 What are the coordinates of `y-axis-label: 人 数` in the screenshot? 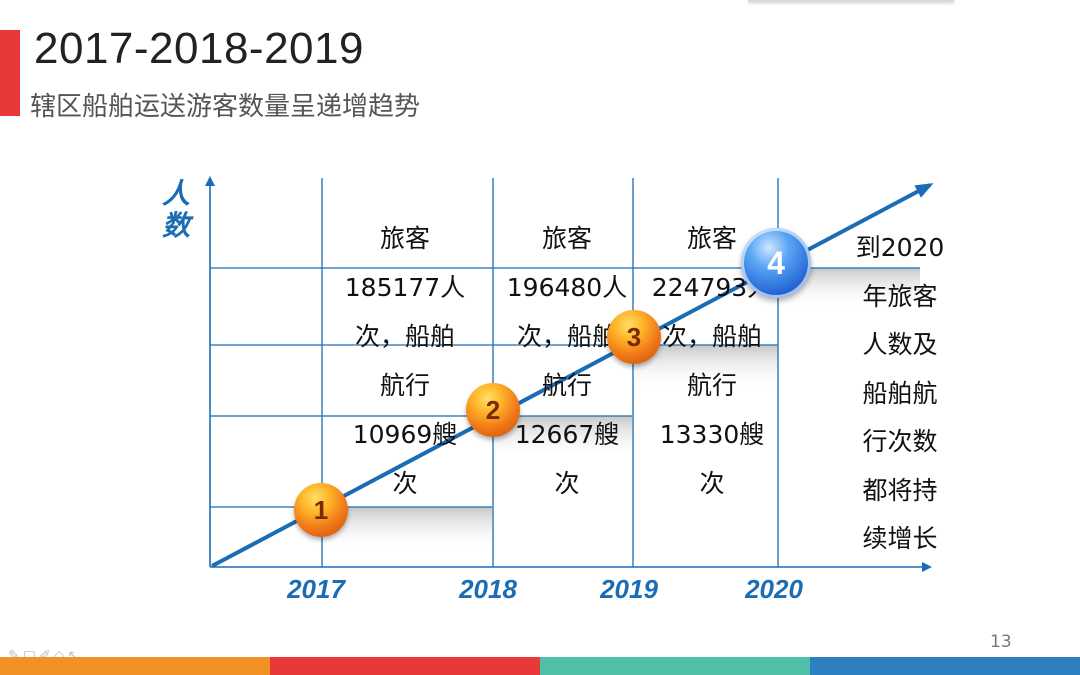 It's located at (176, 210).